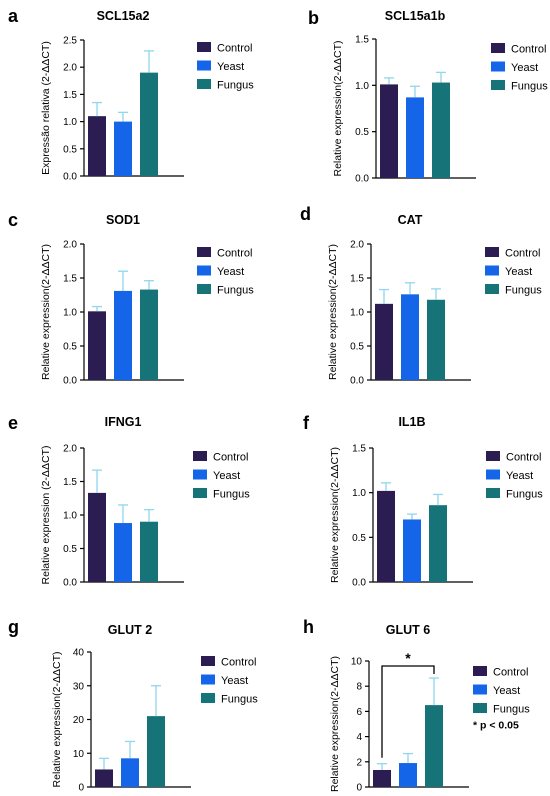 The width and height of the screenshot is (550, 796). Describe the element at coordinates (359, 762) in the screenshot. I see `y-tick-label: 2` at that location.